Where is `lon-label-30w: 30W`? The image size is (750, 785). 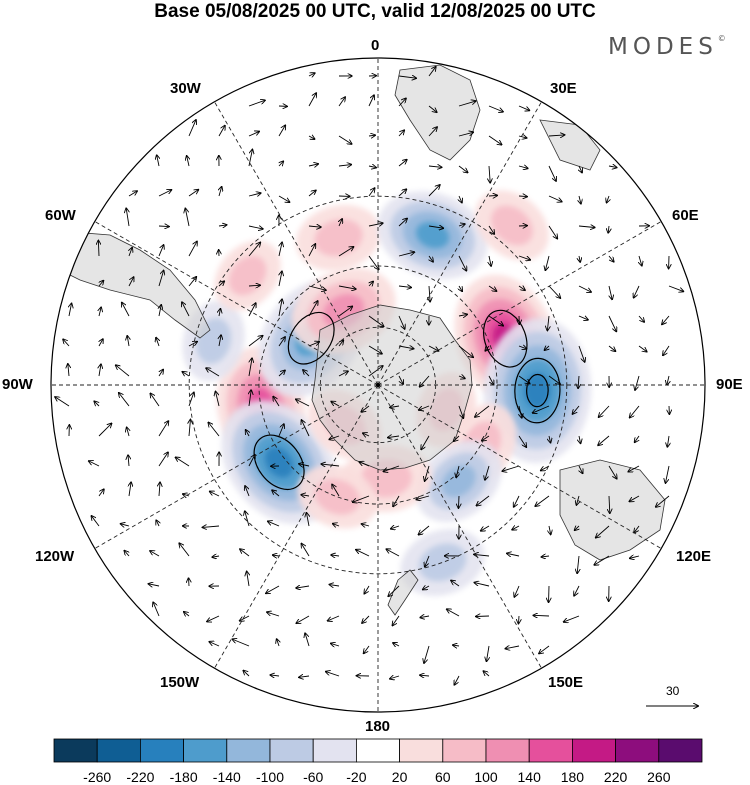 lon-label-30w: 30W is located at coordinates (185, 88).